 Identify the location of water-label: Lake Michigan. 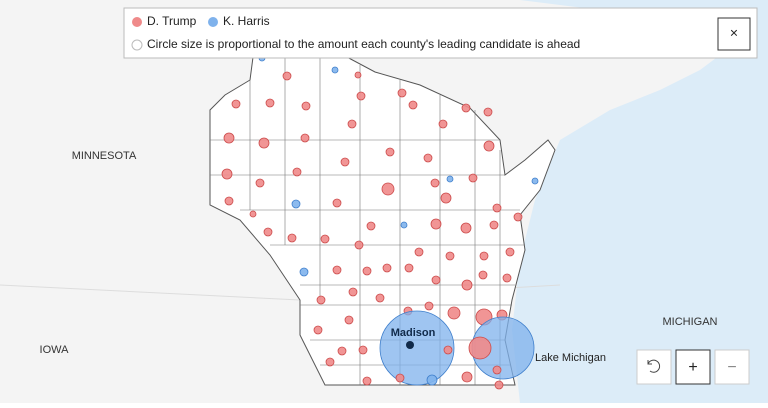
(570, 358).